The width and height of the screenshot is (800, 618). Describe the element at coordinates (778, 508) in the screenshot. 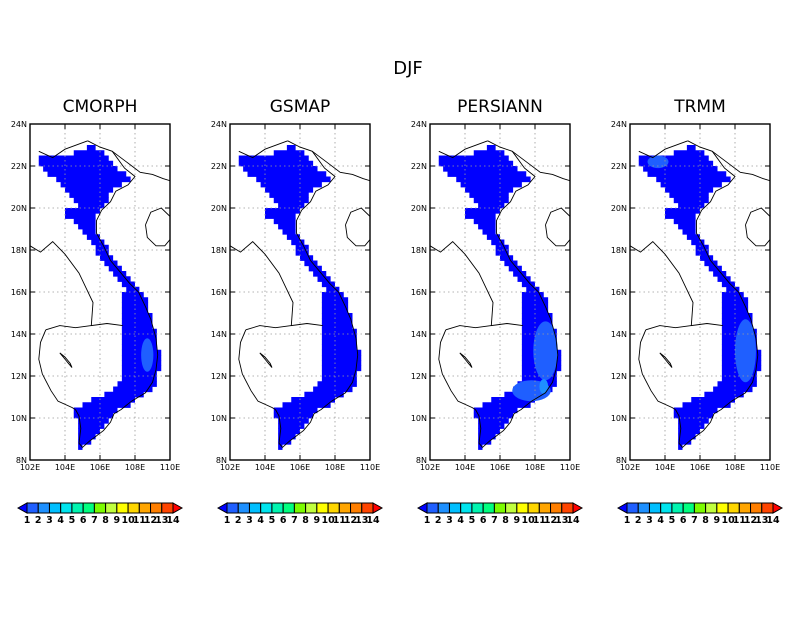

I see `colorbar-over` at that location.